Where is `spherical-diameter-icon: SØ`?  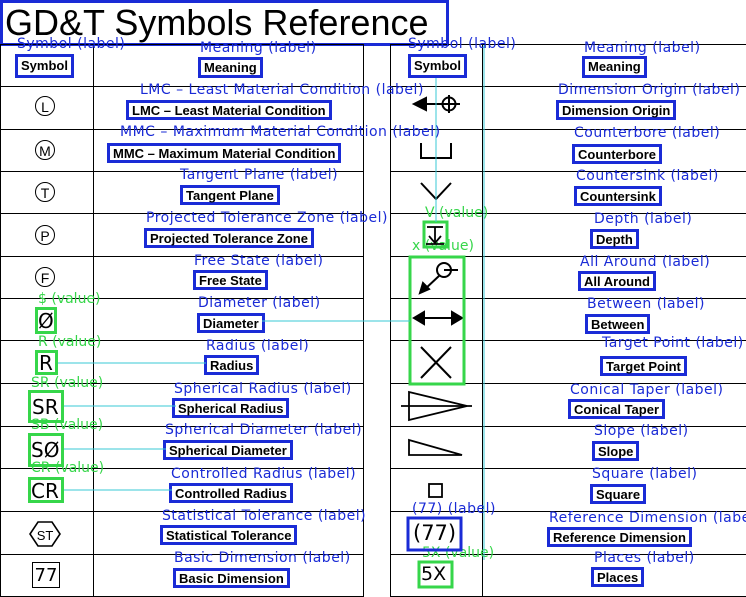
spherical-diameter-icon: SØ is located at coordinates (45, 450).